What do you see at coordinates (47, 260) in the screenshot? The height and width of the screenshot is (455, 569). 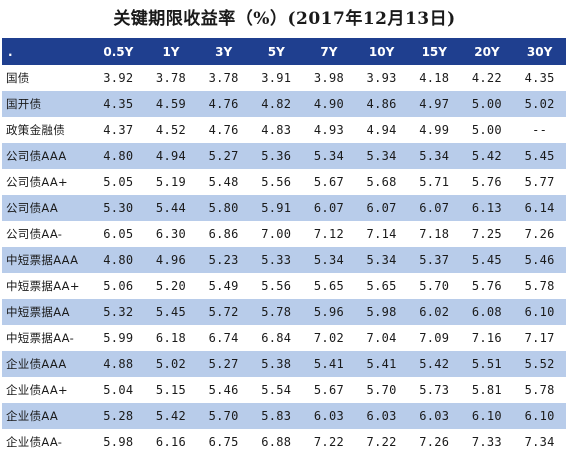 I see `row-label: 中短票据AAA` at bounding box center [47, 260].